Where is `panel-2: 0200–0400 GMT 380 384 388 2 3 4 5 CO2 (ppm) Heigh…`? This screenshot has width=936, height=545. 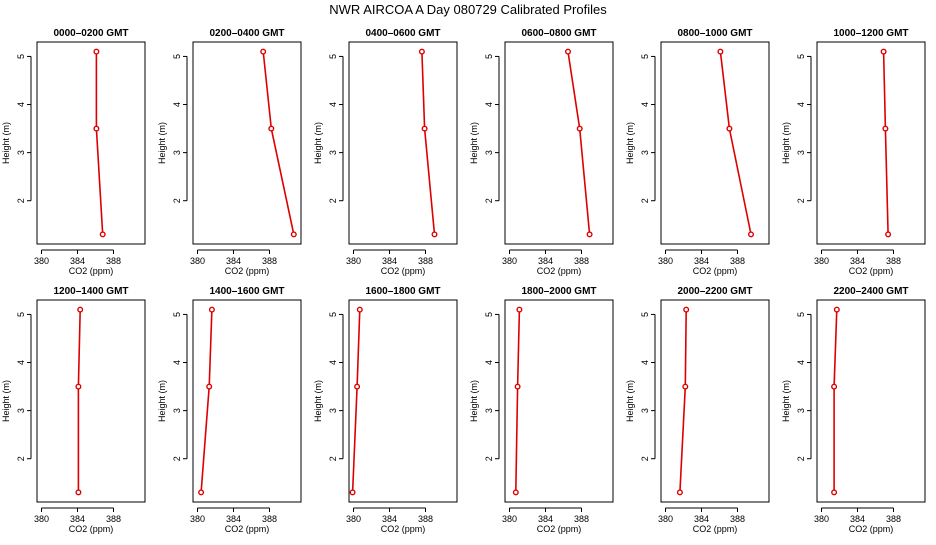
panel-2: 0200–0400 GMT 380 384 388 2 3 4 5 CO2 (ppm) Heigh… is located at coordinates (229, 152).